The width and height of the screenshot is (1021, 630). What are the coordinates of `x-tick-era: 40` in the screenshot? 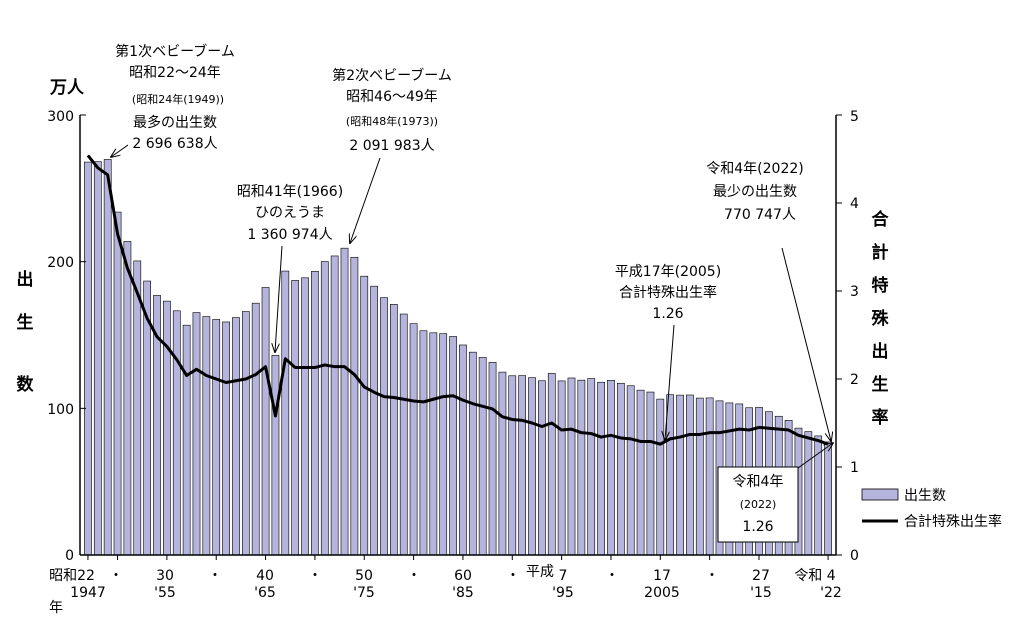 It's located at (265, 576).